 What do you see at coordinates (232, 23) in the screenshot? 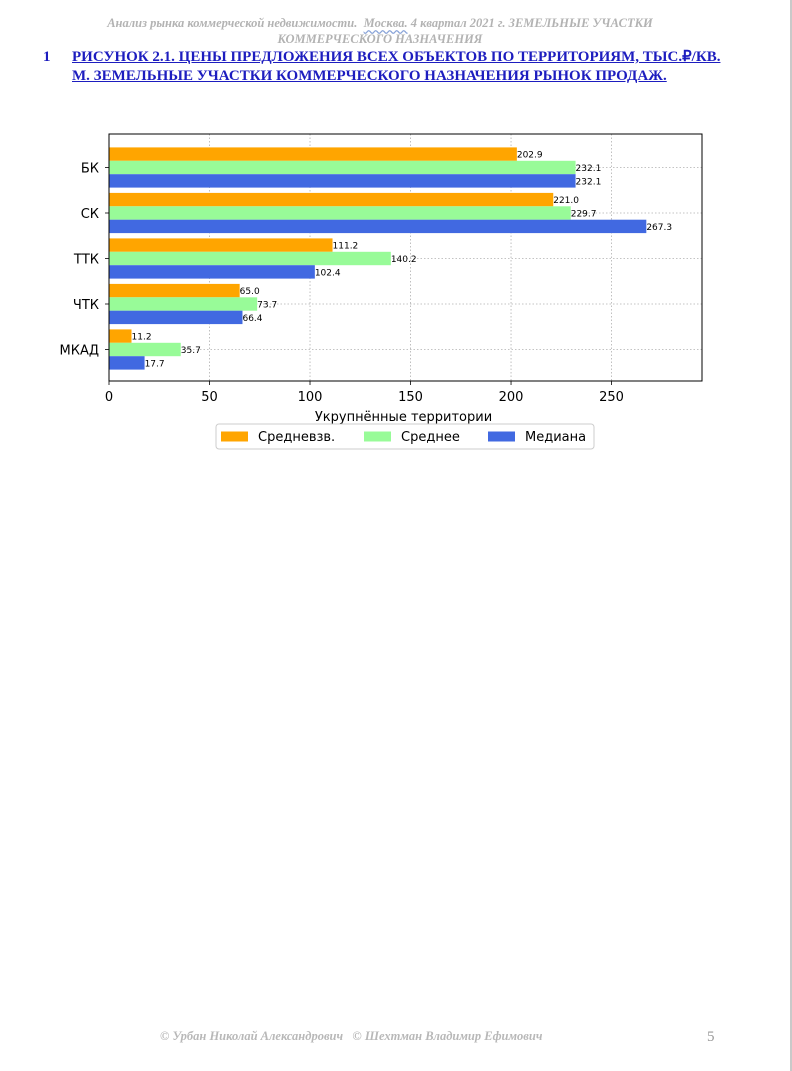
I see `header-title: Анализ рынка коммерческой недвижимости.` at bounding box center [232, 23].